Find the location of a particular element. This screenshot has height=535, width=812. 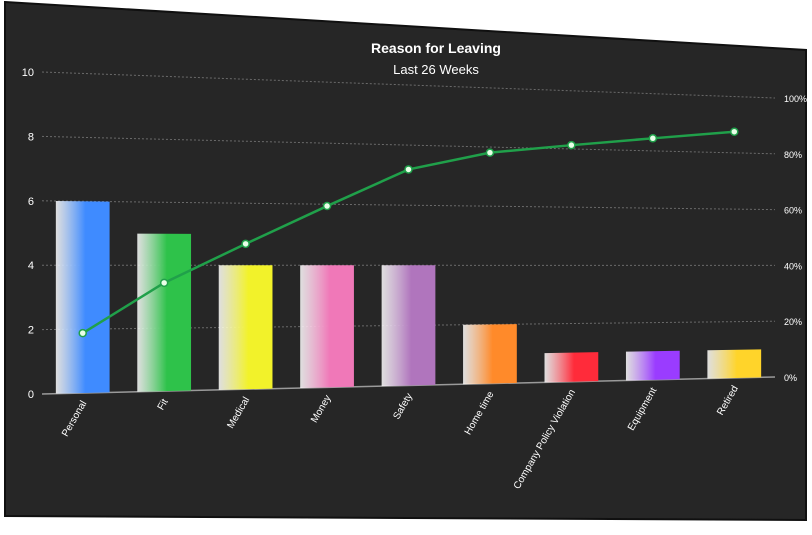

chart-title: Reason for Leaving is located at coordinates (436, 48).